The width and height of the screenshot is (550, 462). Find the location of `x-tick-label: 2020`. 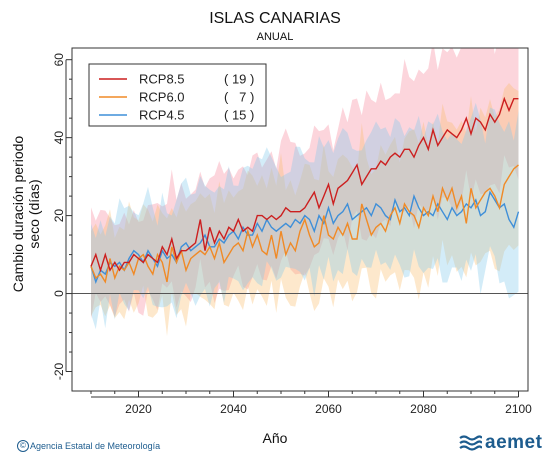

x-tick-label: 2020 is located at coordinates (138, 409).